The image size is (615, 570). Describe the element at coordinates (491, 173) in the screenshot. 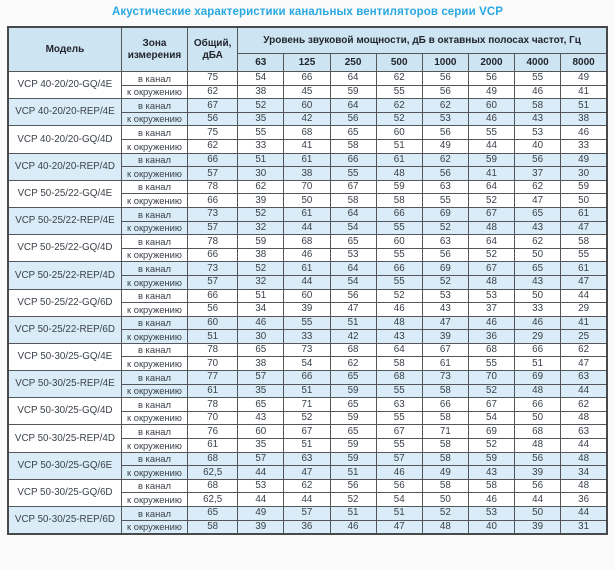

I see `octave-2000-ambient: 41` at that location.